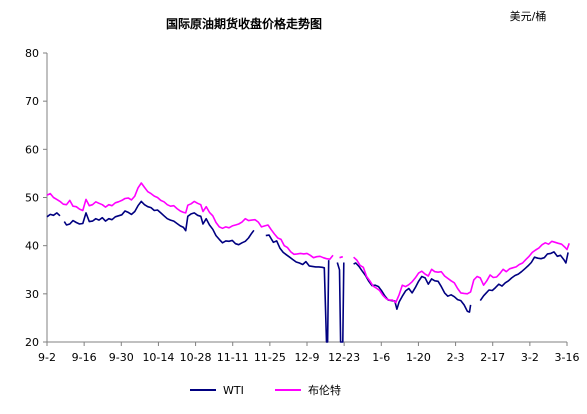 The width and height of the screenshot is (587, 414). Describe the element at coordinates (196, 357) in the screenshot. I see `x-tick-label: 10-28` at that location.